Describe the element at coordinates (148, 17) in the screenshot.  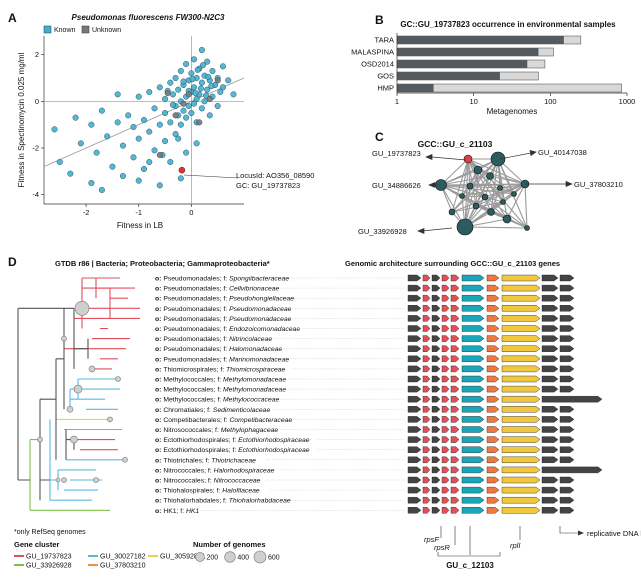
I see `scatter-title: Pseudomonas fluorescens FW300-N2C3` at that location.